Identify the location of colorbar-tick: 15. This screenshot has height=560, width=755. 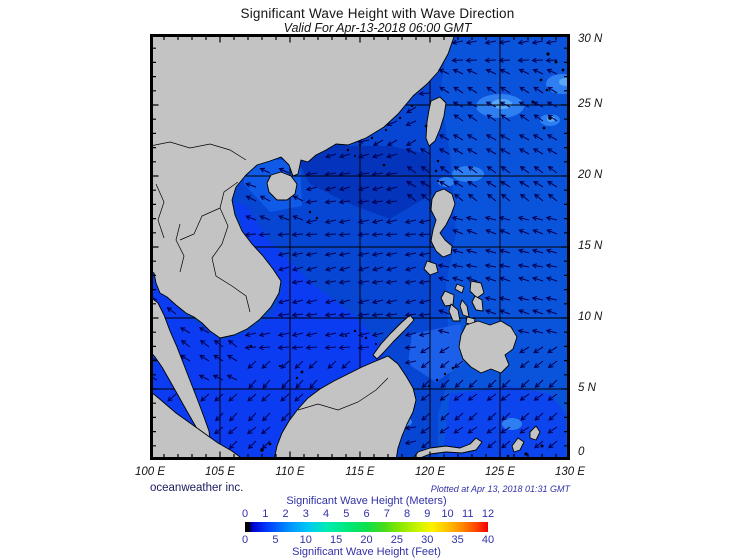
(336, 540).